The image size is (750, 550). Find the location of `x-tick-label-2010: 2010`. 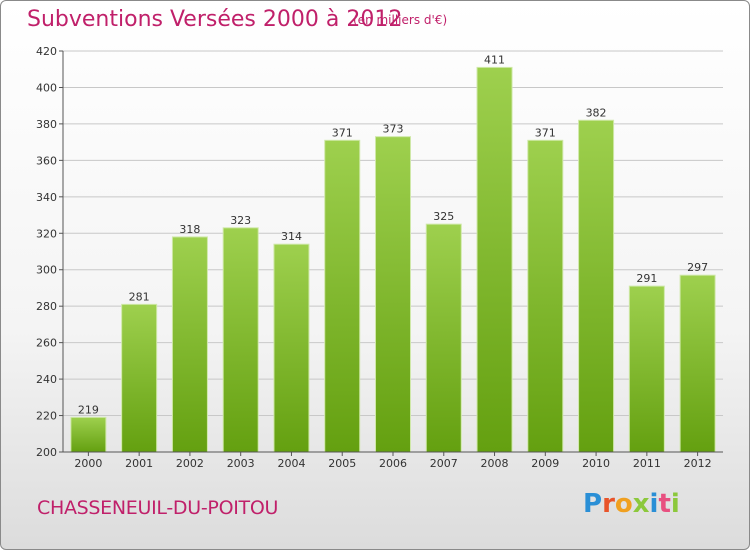

x-tick-label-2010: 2010 is located at coordinates (596, 463).